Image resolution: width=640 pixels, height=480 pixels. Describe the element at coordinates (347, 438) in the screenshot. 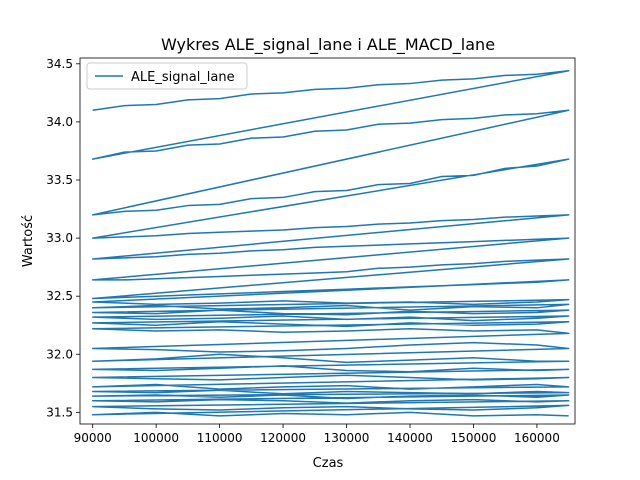

I see `x-tick-label: 130000` at that location.